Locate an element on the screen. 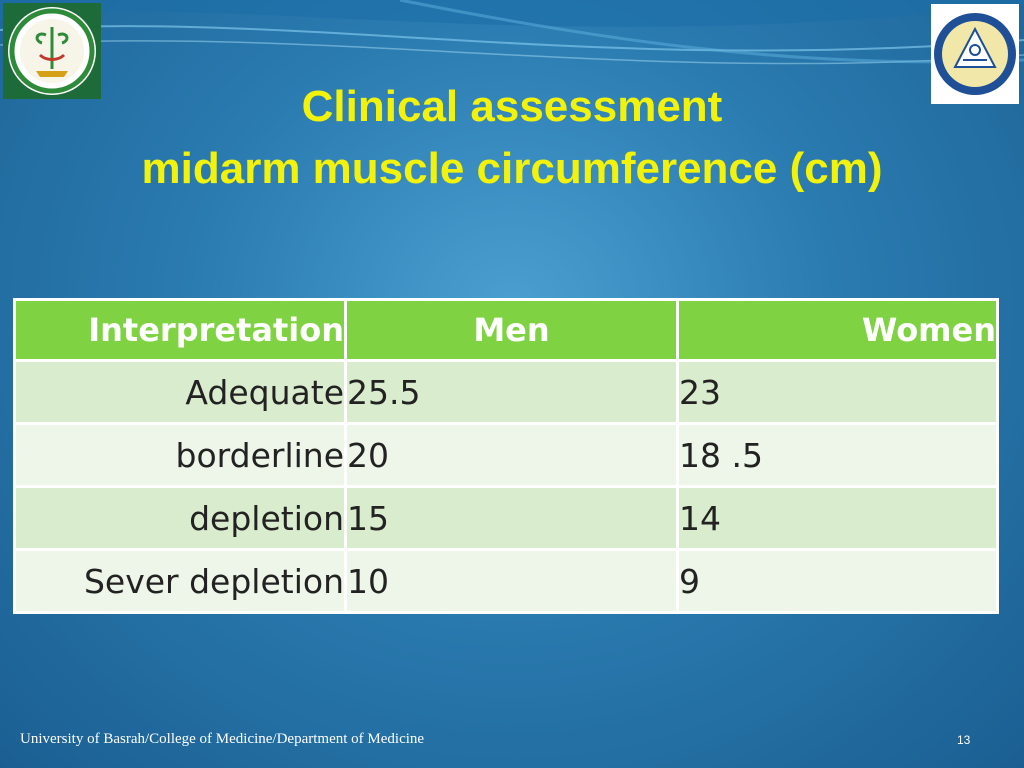 This screenshot has height=768, width=1024. slide-title-line1: Clinical assessment is located at coordinates (512, 106).